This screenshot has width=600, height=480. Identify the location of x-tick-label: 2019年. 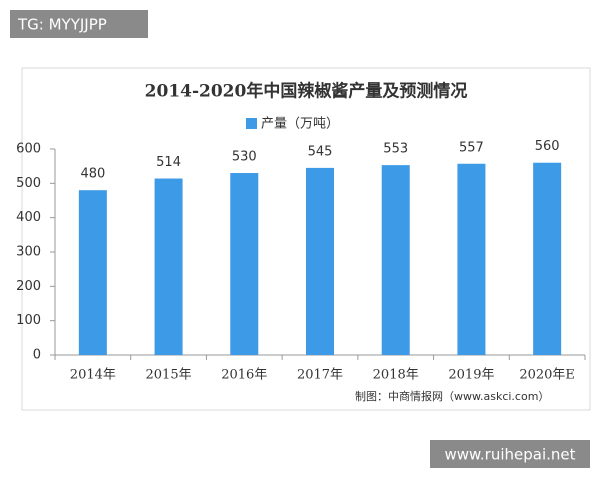
(471, 375).